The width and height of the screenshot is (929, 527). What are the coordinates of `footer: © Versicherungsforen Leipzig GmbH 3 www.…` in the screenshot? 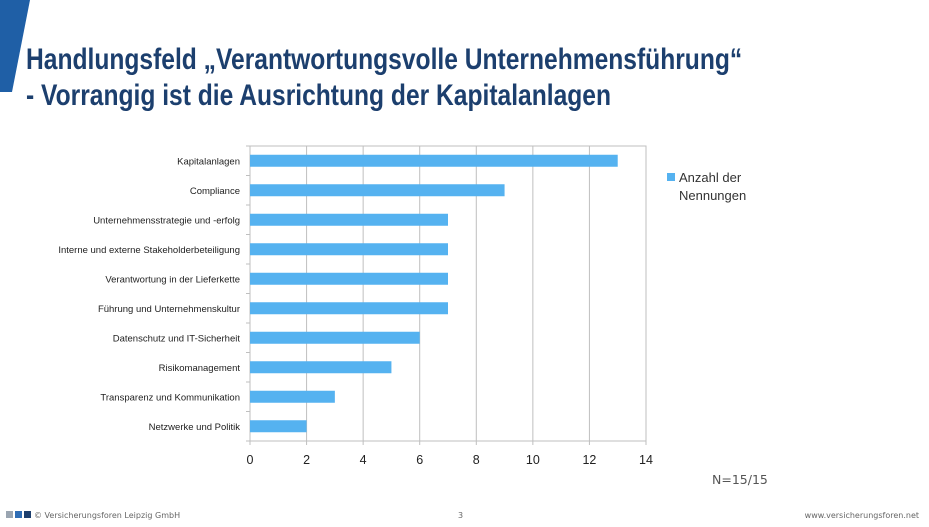 It's located at (464, 517).